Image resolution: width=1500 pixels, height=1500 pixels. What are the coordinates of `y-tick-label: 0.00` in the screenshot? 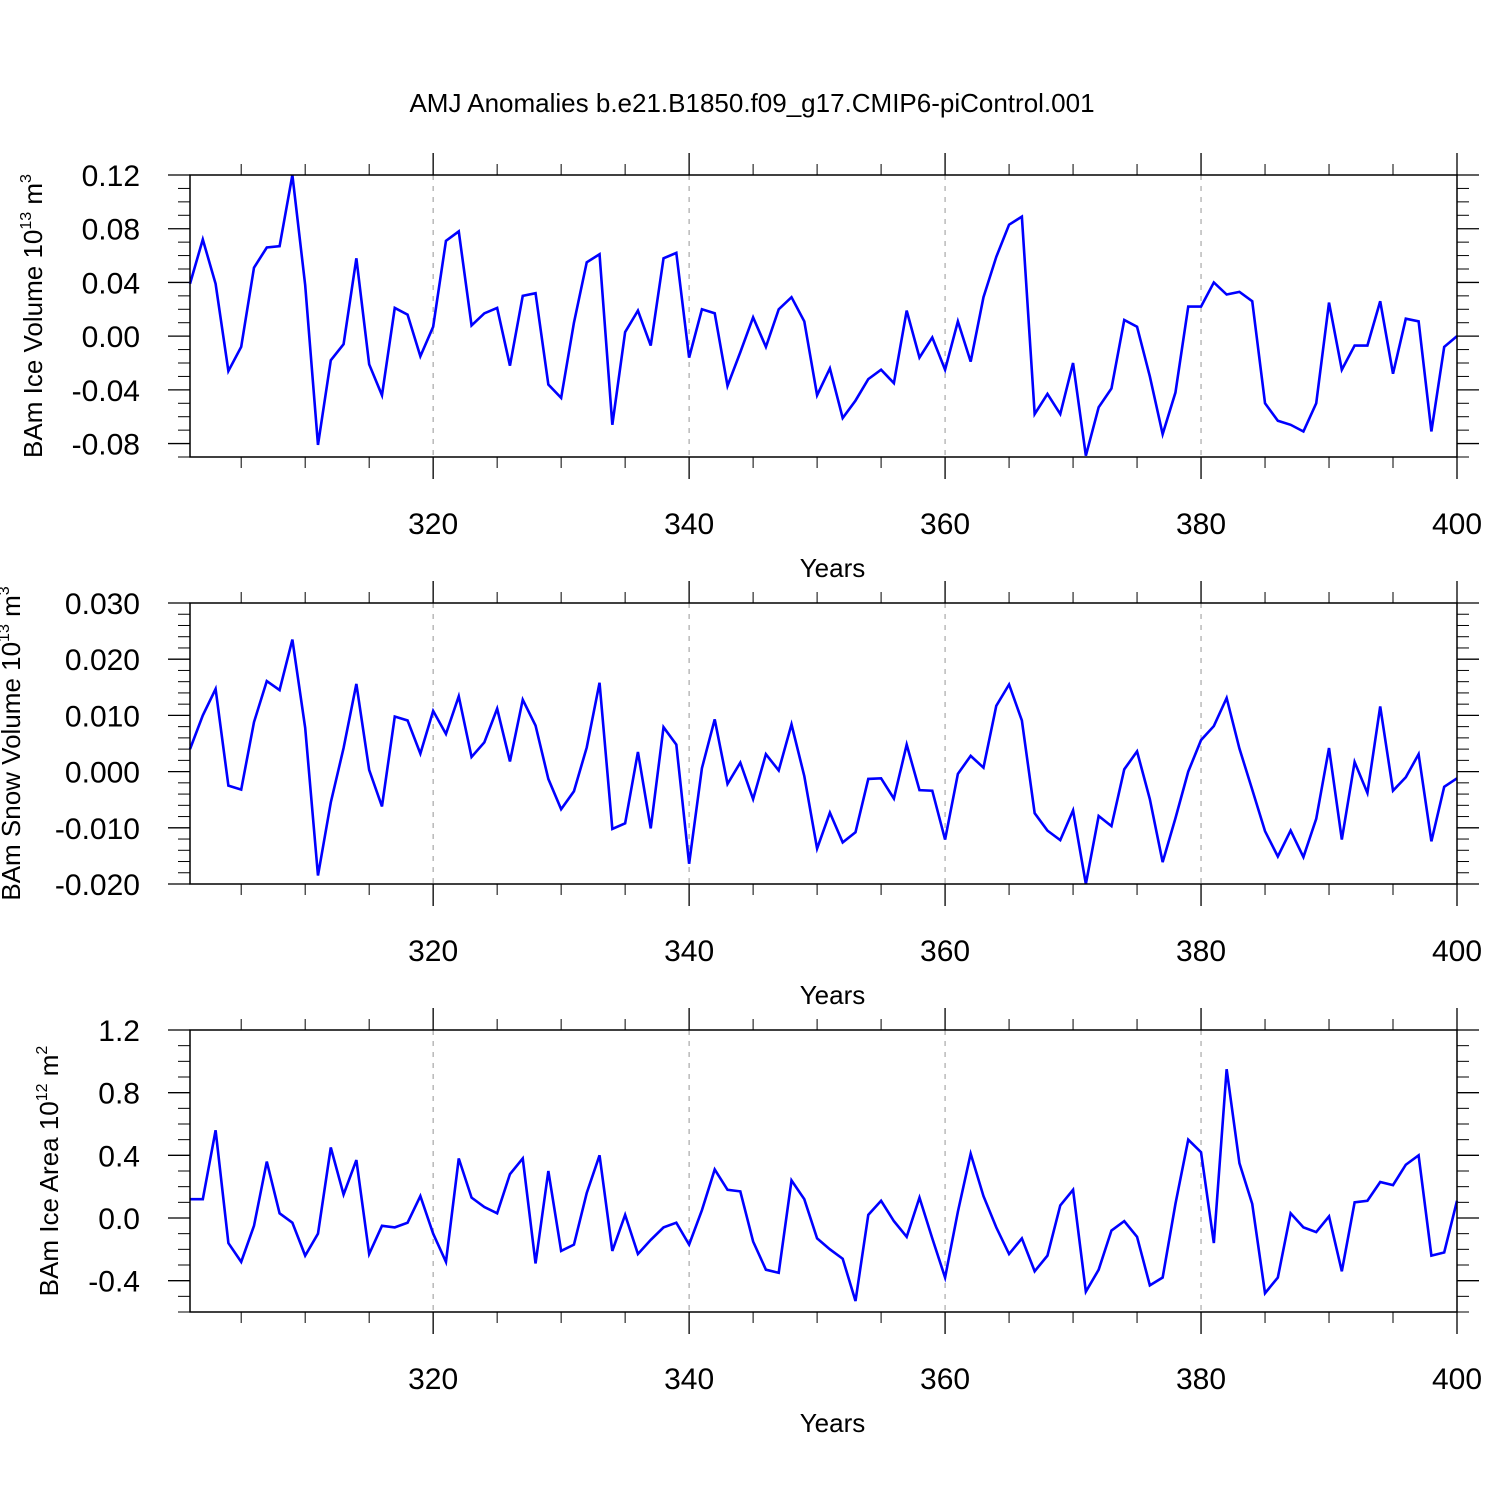 It's located at (111, 337).